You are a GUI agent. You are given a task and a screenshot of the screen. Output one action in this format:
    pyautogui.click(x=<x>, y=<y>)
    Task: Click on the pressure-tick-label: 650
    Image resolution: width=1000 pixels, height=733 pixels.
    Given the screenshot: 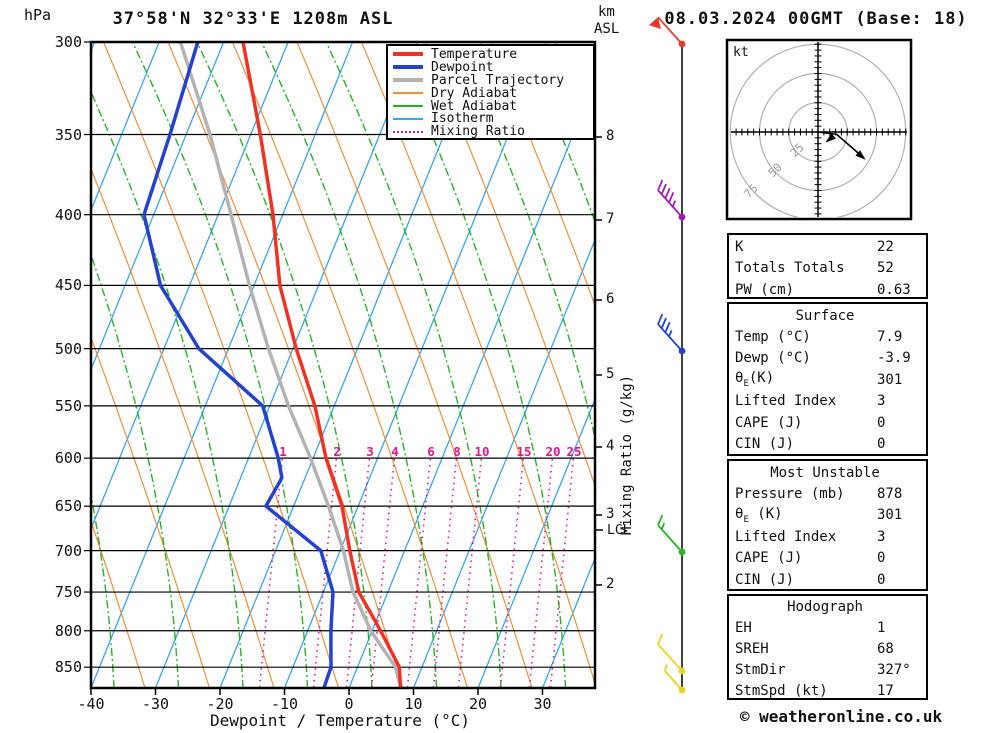 What is the action you would take?
    pyautogui.click(x=68, y=506)
    